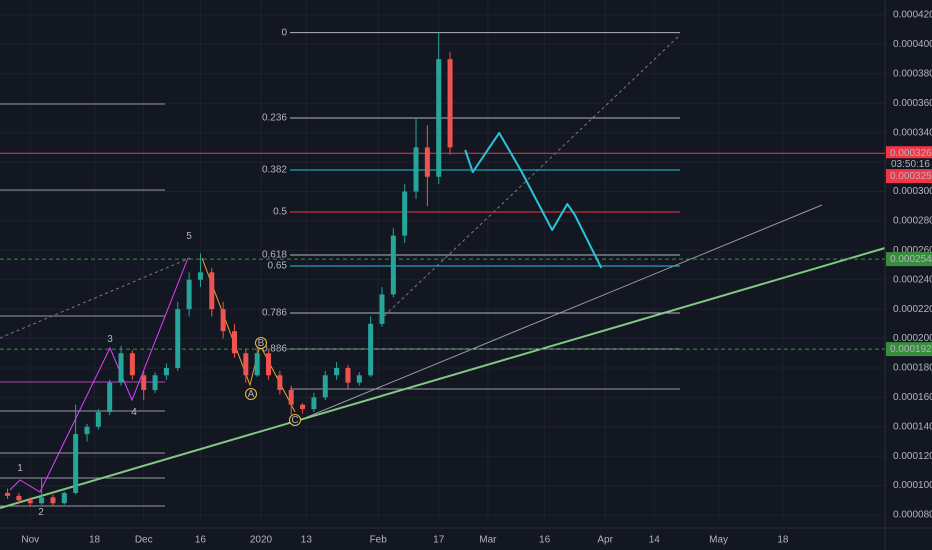 This screenshot has width=932, height=550. I want to click on y-tick-label: 0.0000800, so click(912, 515).